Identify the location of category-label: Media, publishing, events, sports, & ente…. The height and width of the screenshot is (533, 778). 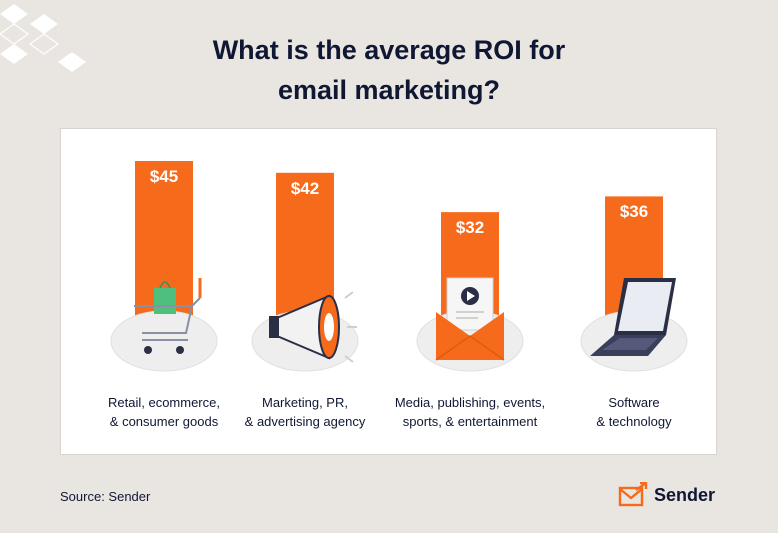
(470, 412).